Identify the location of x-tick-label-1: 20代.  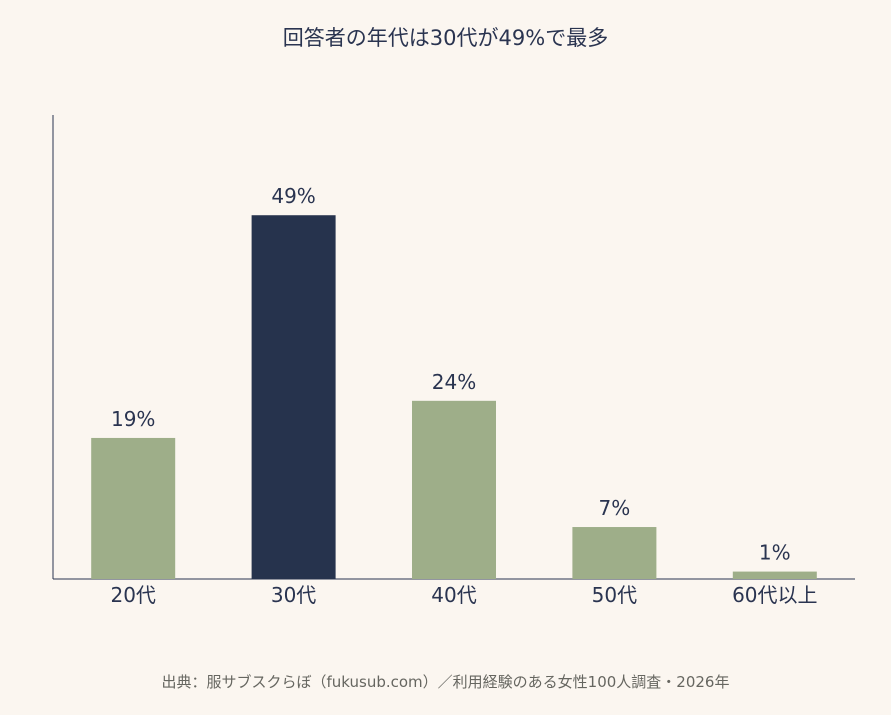
(132, 595).